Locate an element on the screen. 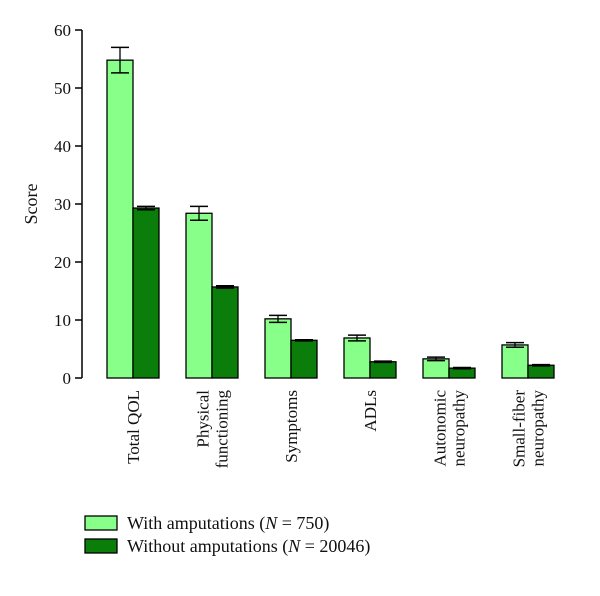 This screenshot has width=600, height=596. x-category-label-line: ADLs is located at coordinates (370, 411).